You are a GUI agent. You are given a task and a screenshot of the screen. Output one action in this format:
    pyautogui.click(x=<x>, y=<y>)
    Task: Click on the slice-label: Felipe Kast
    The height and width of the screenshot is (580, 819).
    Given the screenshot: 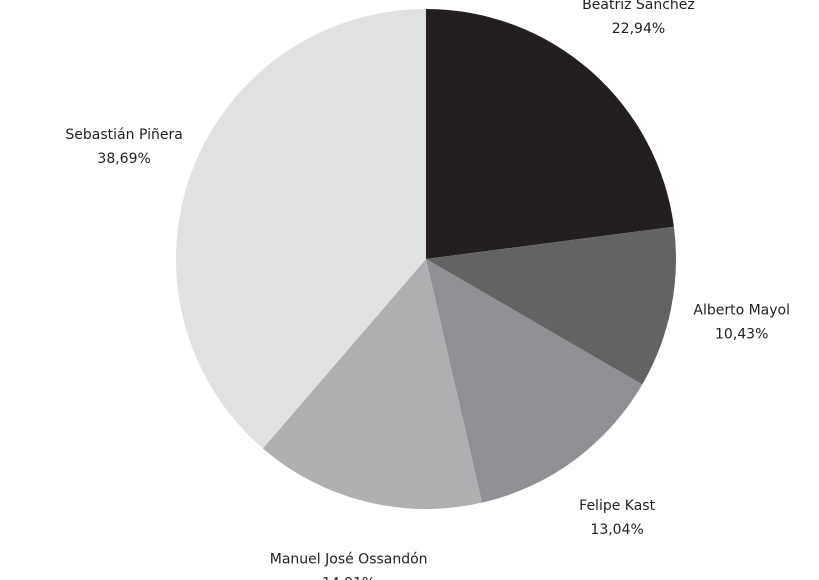 What is the action you would take?
    pyautogui.click(x=617, y=506)
    